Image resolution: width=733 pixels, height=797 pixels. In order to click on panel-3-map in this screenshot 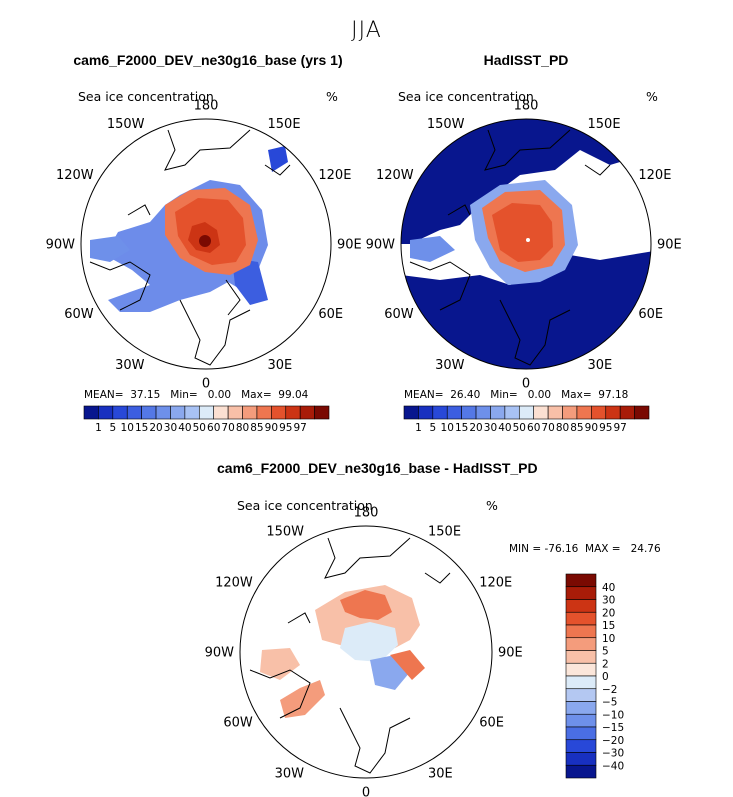, I will do `click(366, 652)`.